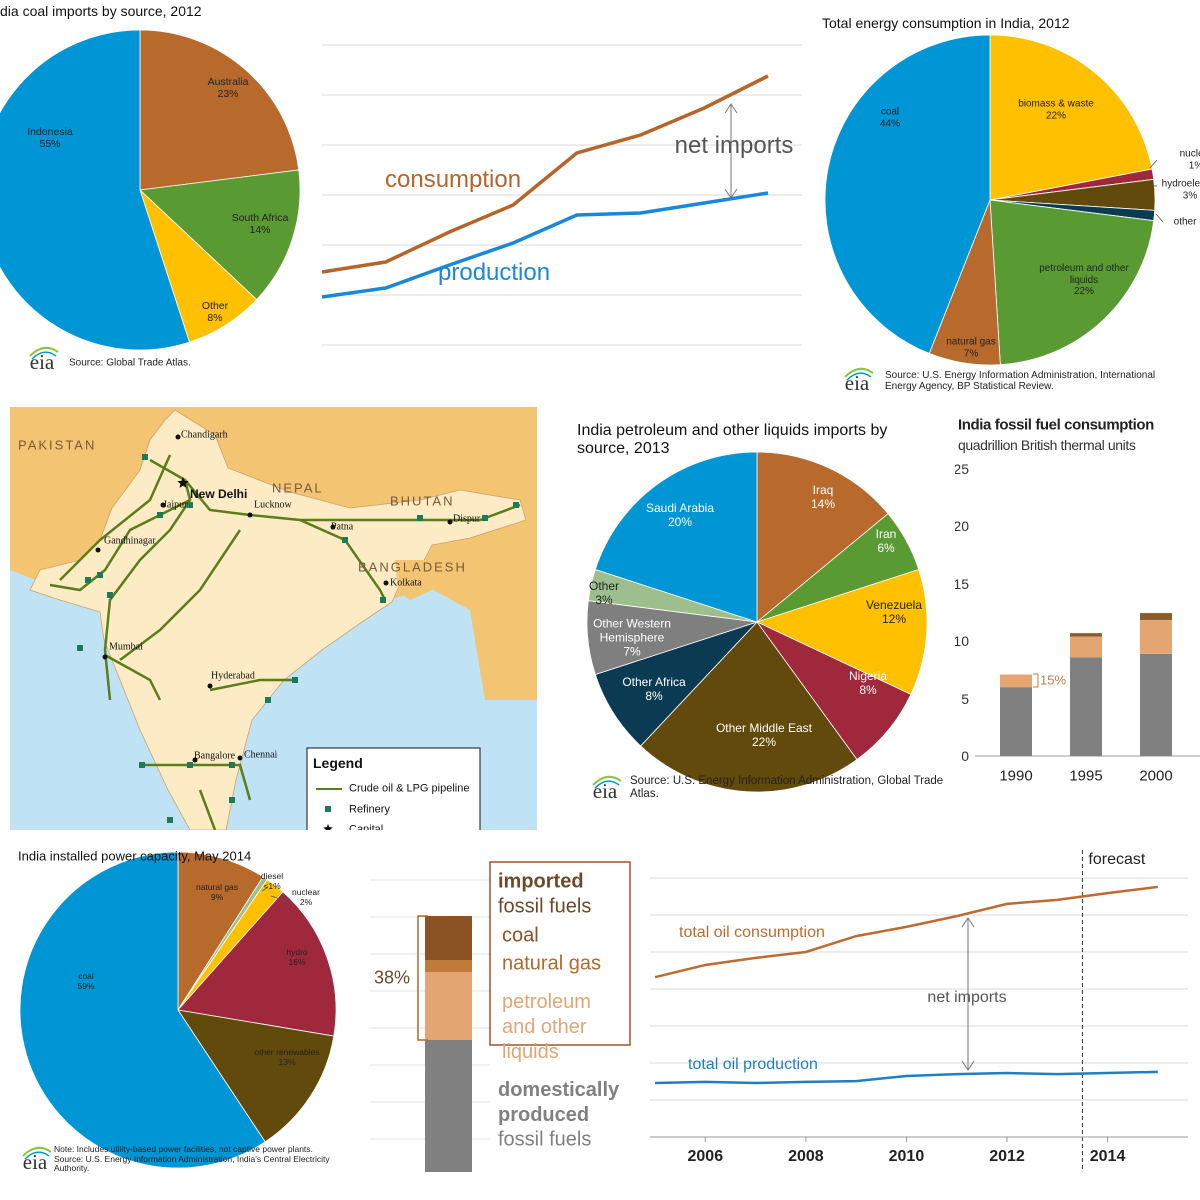  Describe the element at coordinates (1183, 160) in the screenshot. I see `slice-label: nuclear1%` at that location.